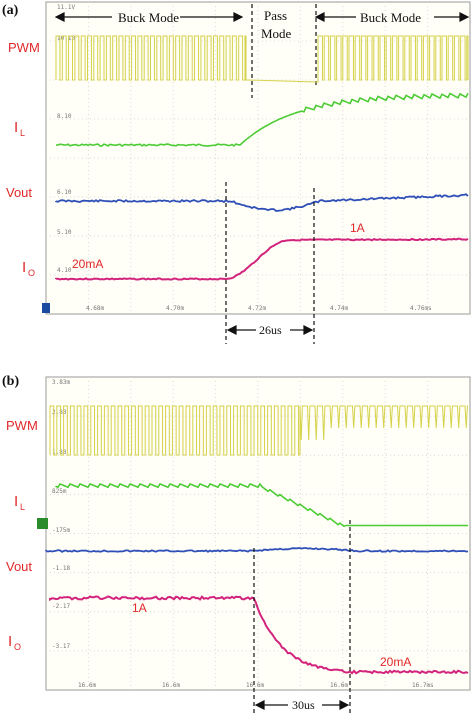 This screenshot has width=474, height=721. I want to click on vout-trace-a, so click(262, 202).